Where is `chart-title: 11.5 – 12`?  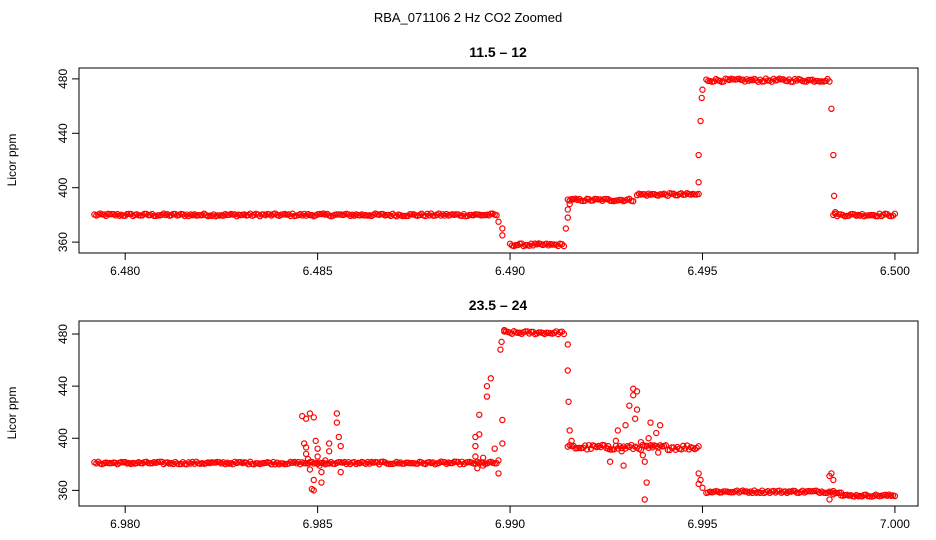
chart-title: 11.5 – 12 is located at coordinates (498, 52).